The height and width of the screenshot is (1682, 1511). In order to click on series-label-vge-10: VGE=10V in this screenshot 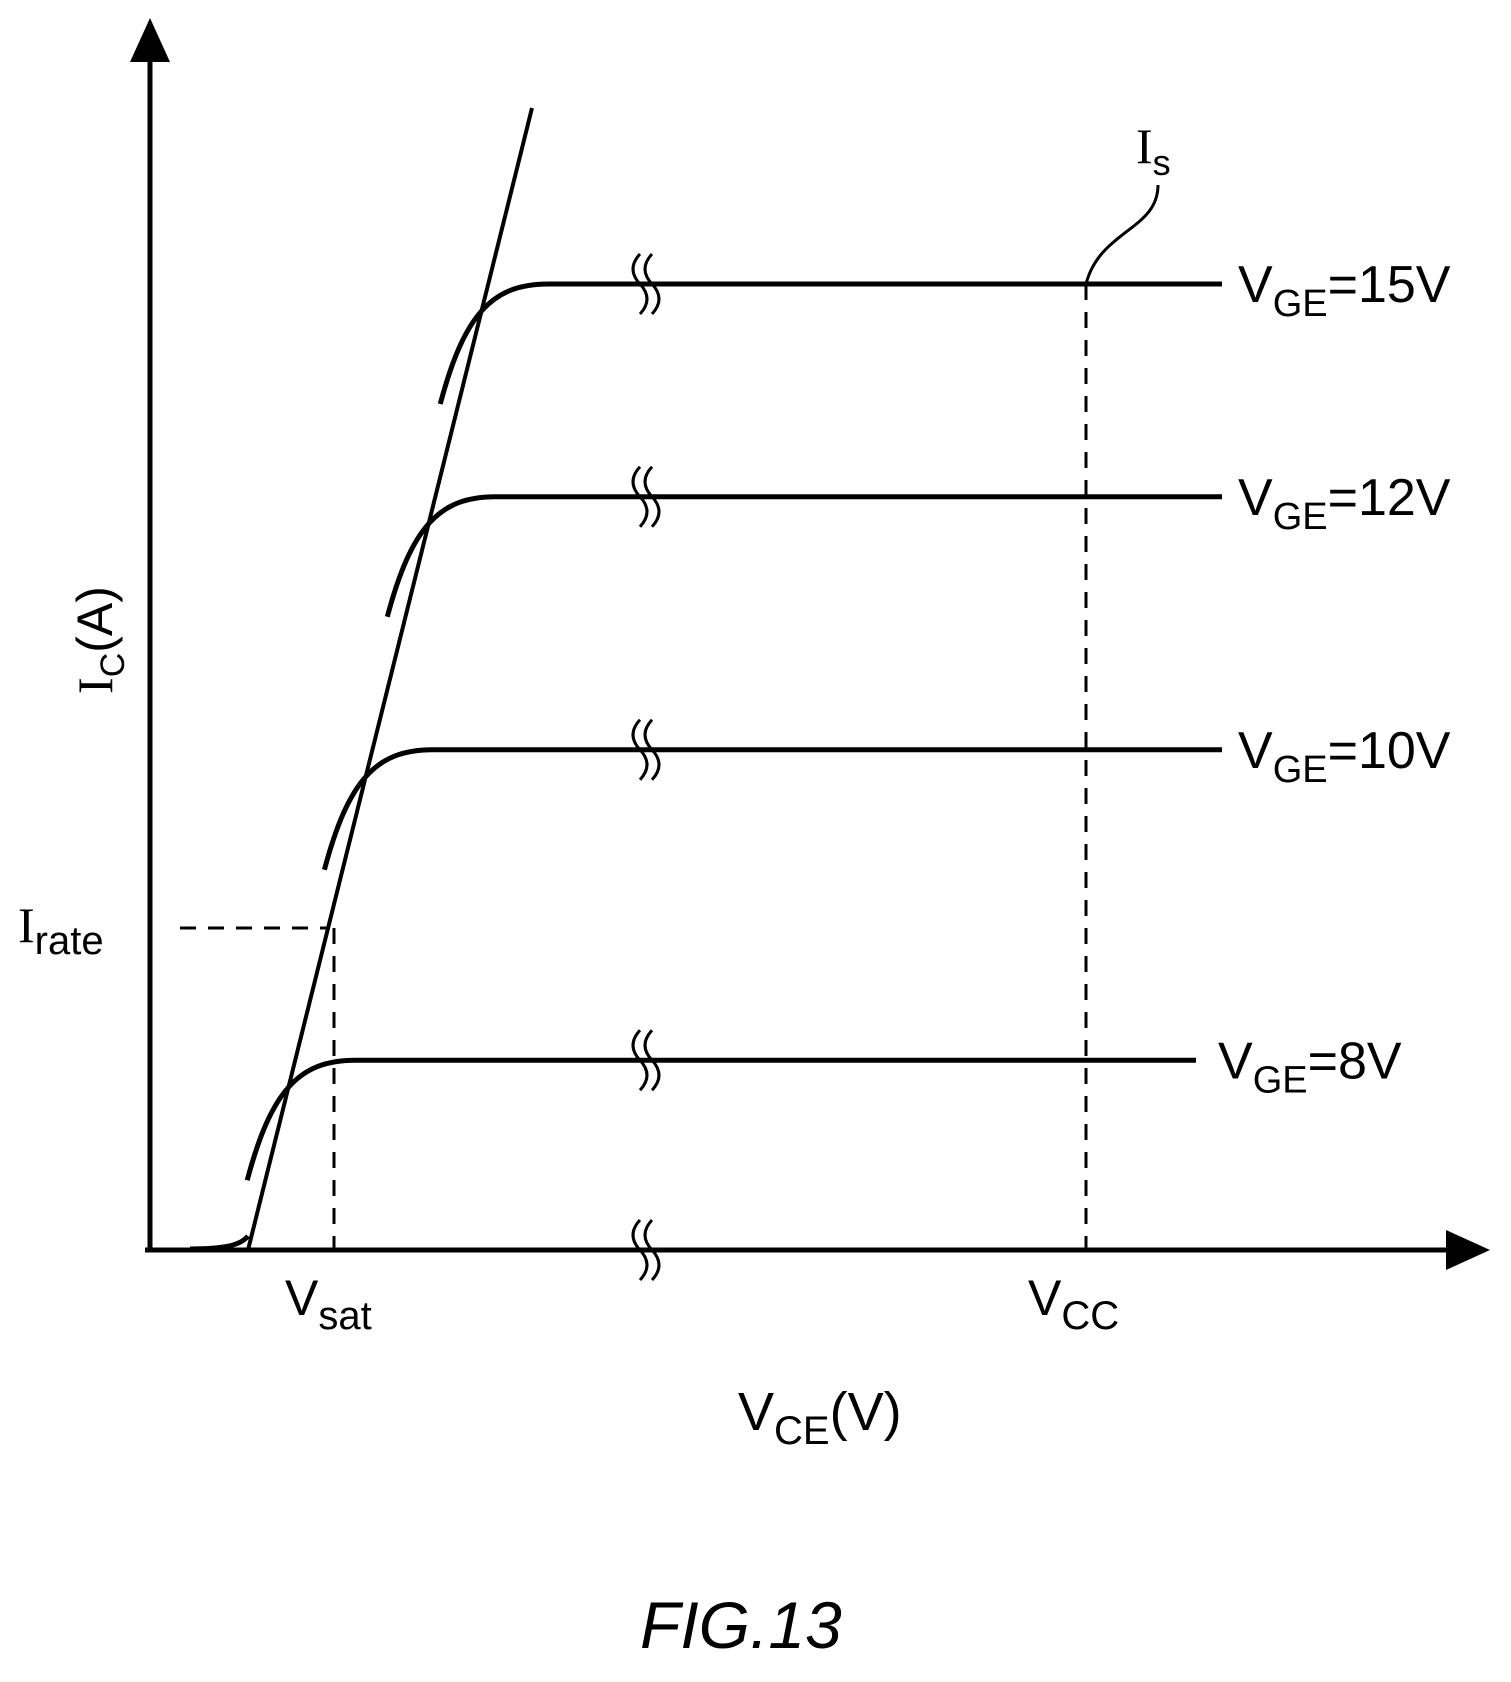, I will do `click(1344, 756)`.